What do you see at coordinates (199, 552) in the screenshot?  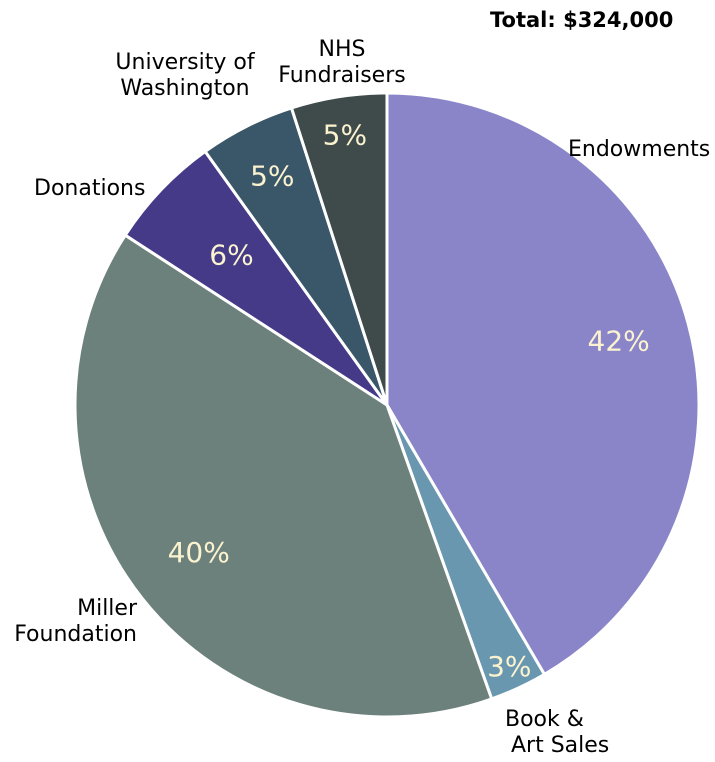 I see `percent-label-2: 40%` at bounding box center [199, 552].